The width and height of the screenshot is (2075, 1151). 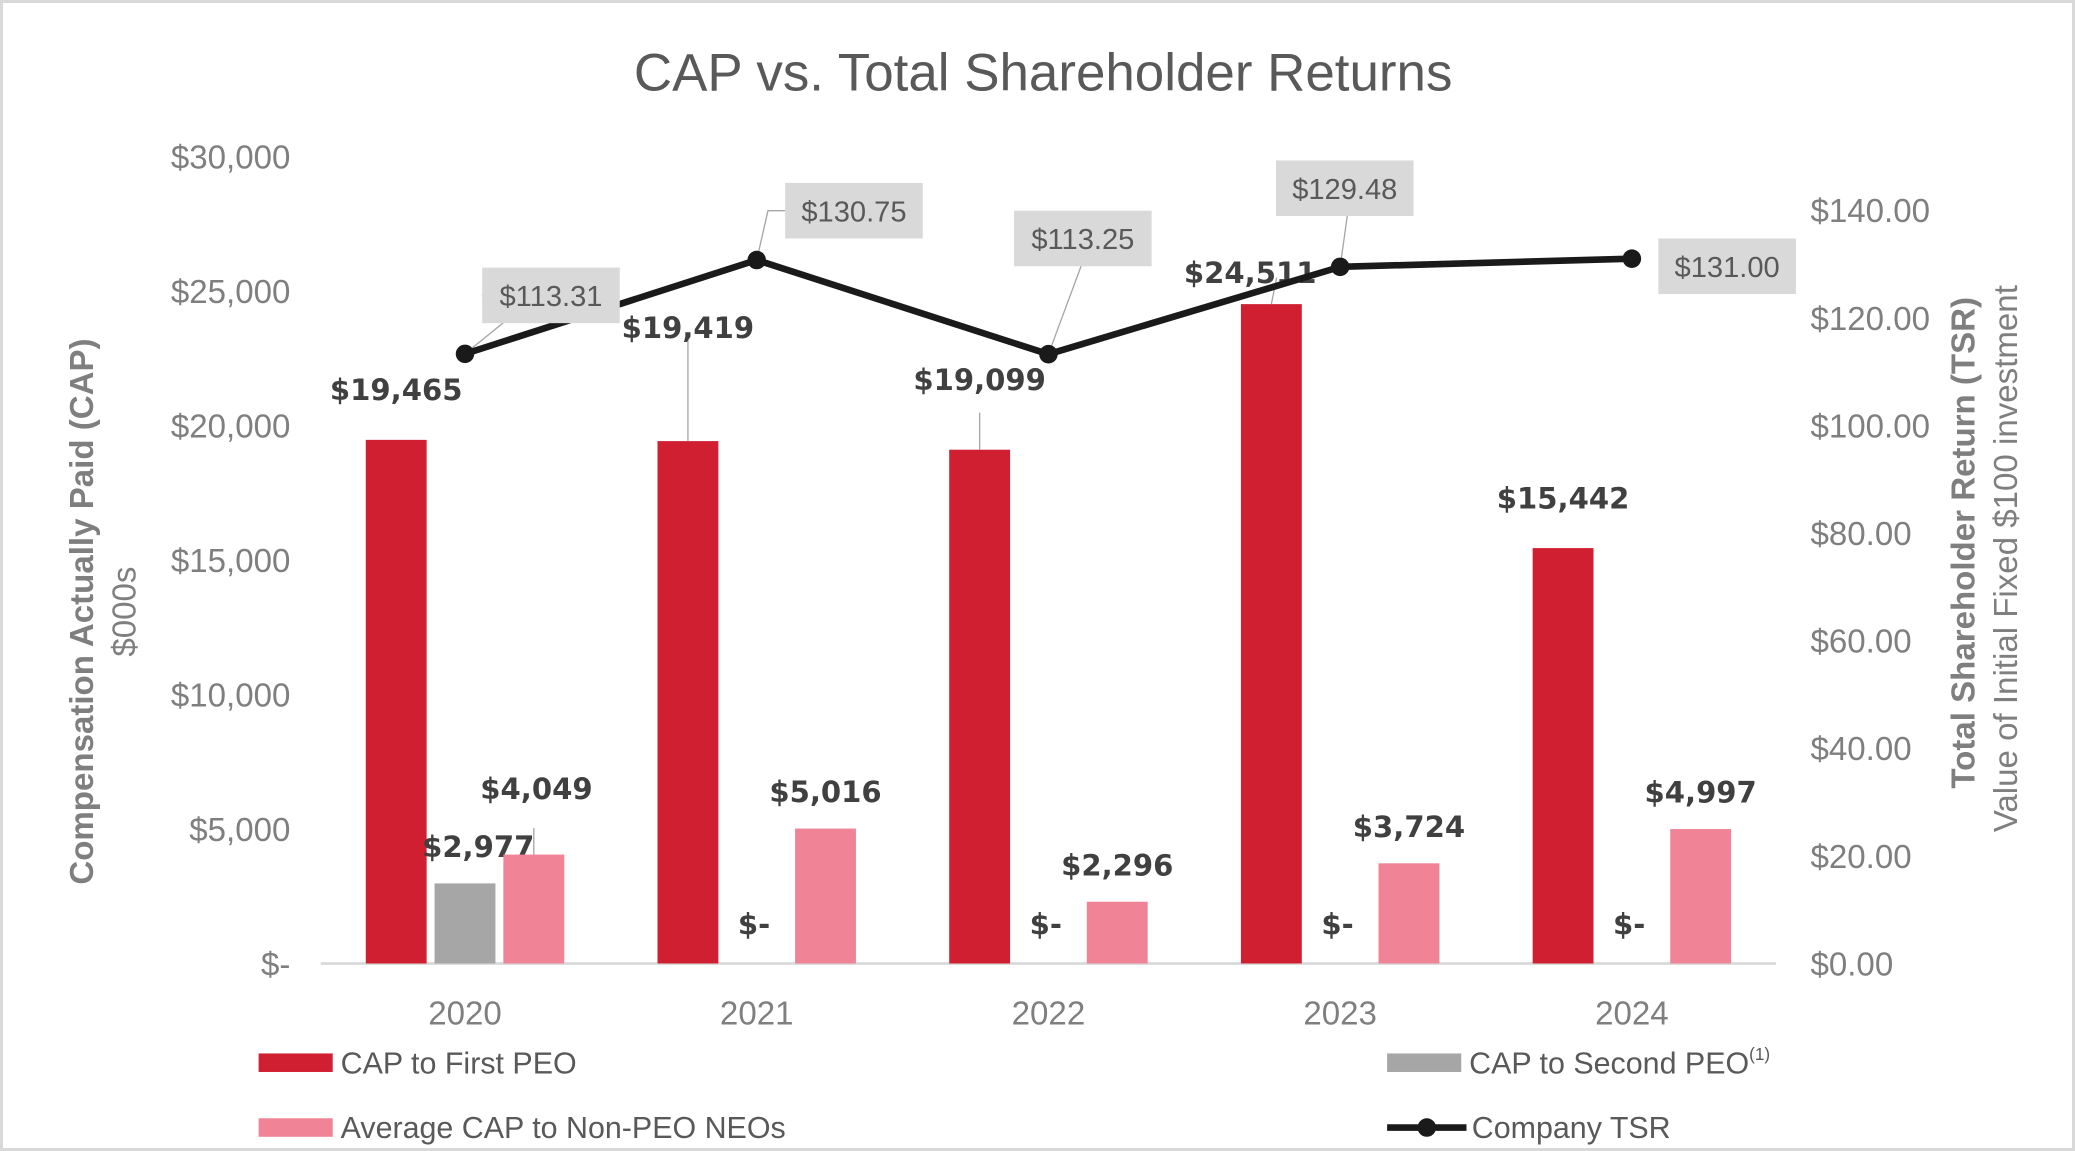 I want to click on legend-label-text: Company TSR, so click(x=1571, y=1128).